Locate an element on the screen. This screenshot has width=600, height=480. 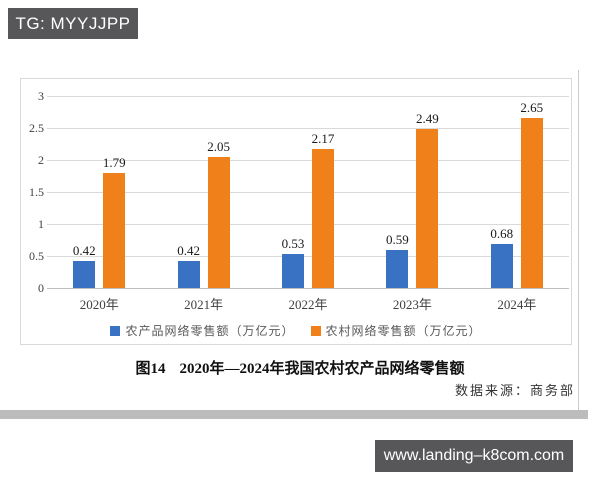
x-tick-label: 2020年 is located at coordinates (99, 304).